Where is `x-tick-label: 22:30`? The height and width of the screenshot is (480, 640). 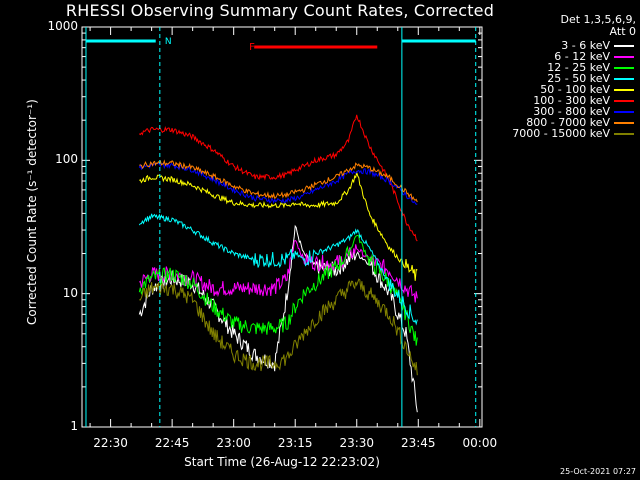
x-tick-label: 22:30 is located at coordinates (110, 443).